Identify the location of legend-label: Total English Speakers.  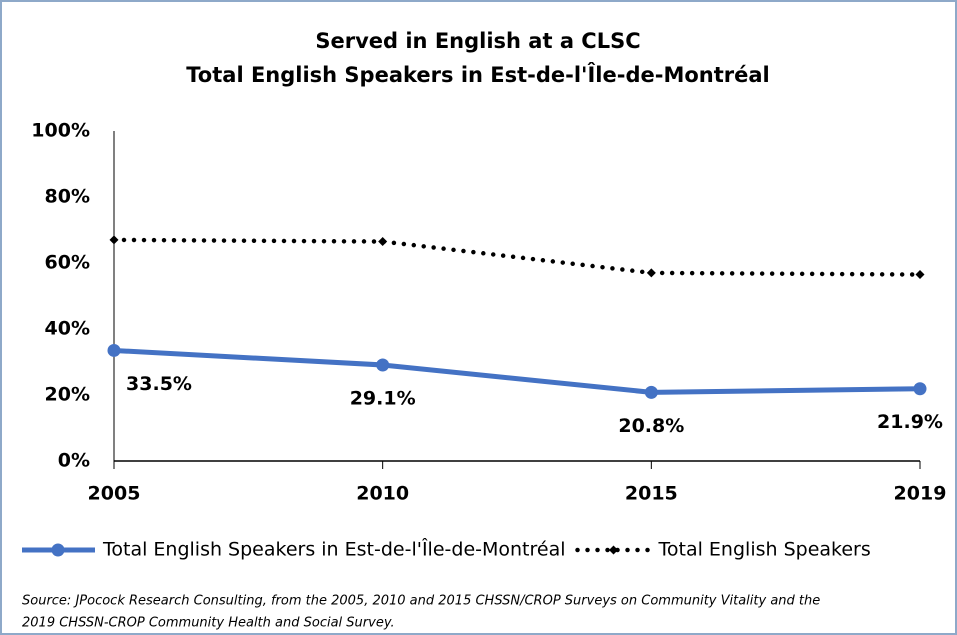
(764, 550).